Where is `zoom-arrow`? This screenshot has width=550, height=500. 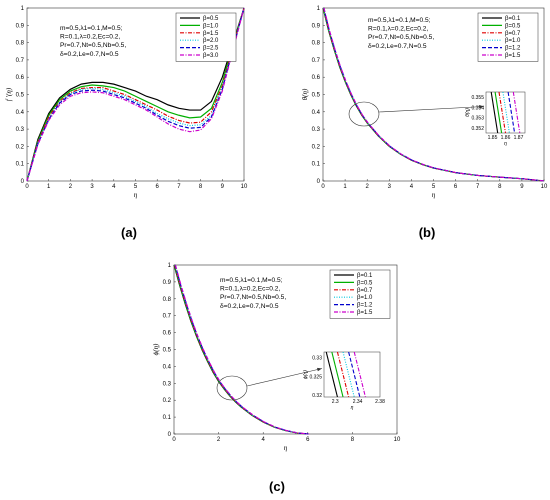 zoom-arrow is located at coordinates (284, 377).